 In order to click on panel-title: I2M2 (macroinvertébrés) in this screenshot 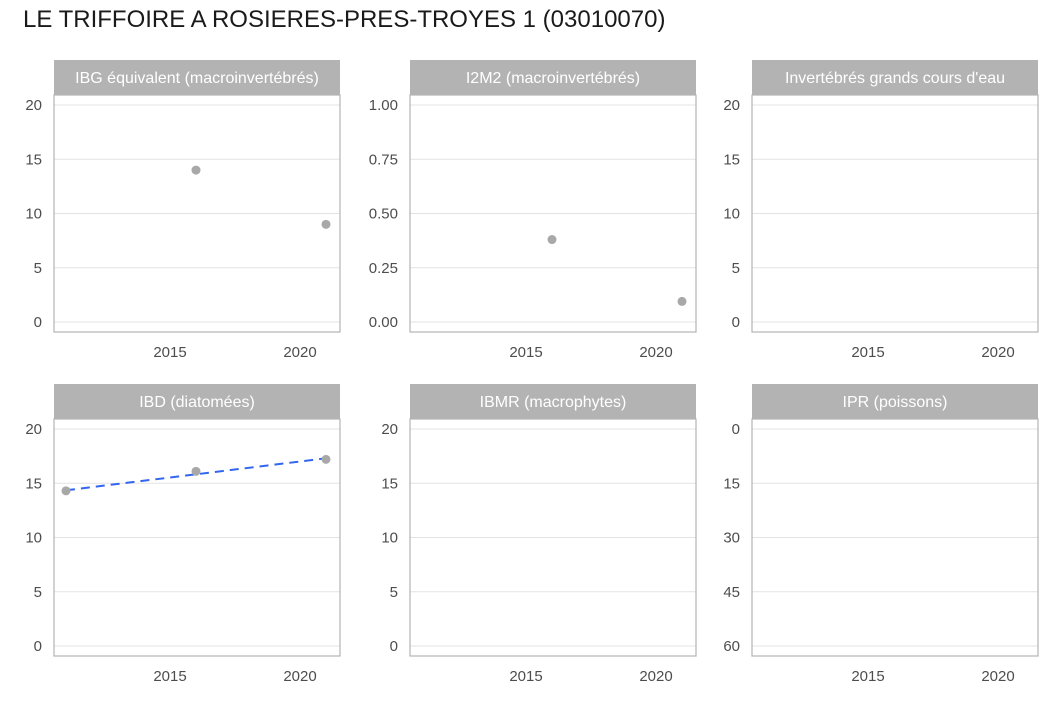, I will do `click(553, 78)`.